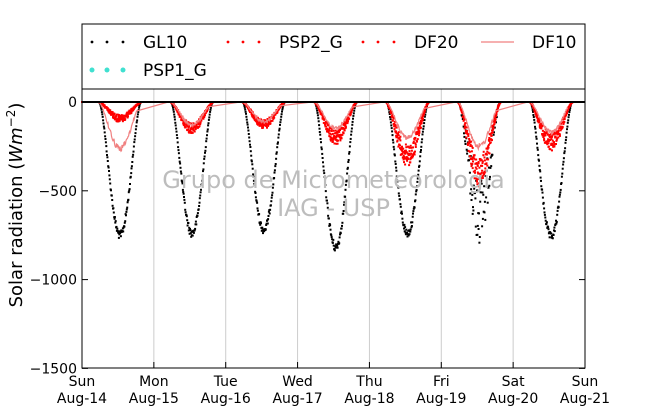 The width and height of the screenshot is (650, 409). What do you see at coordinates (53, 281) in the screenshot?
I see `y-tick-label: −1000` at bounding box center [53, 281].